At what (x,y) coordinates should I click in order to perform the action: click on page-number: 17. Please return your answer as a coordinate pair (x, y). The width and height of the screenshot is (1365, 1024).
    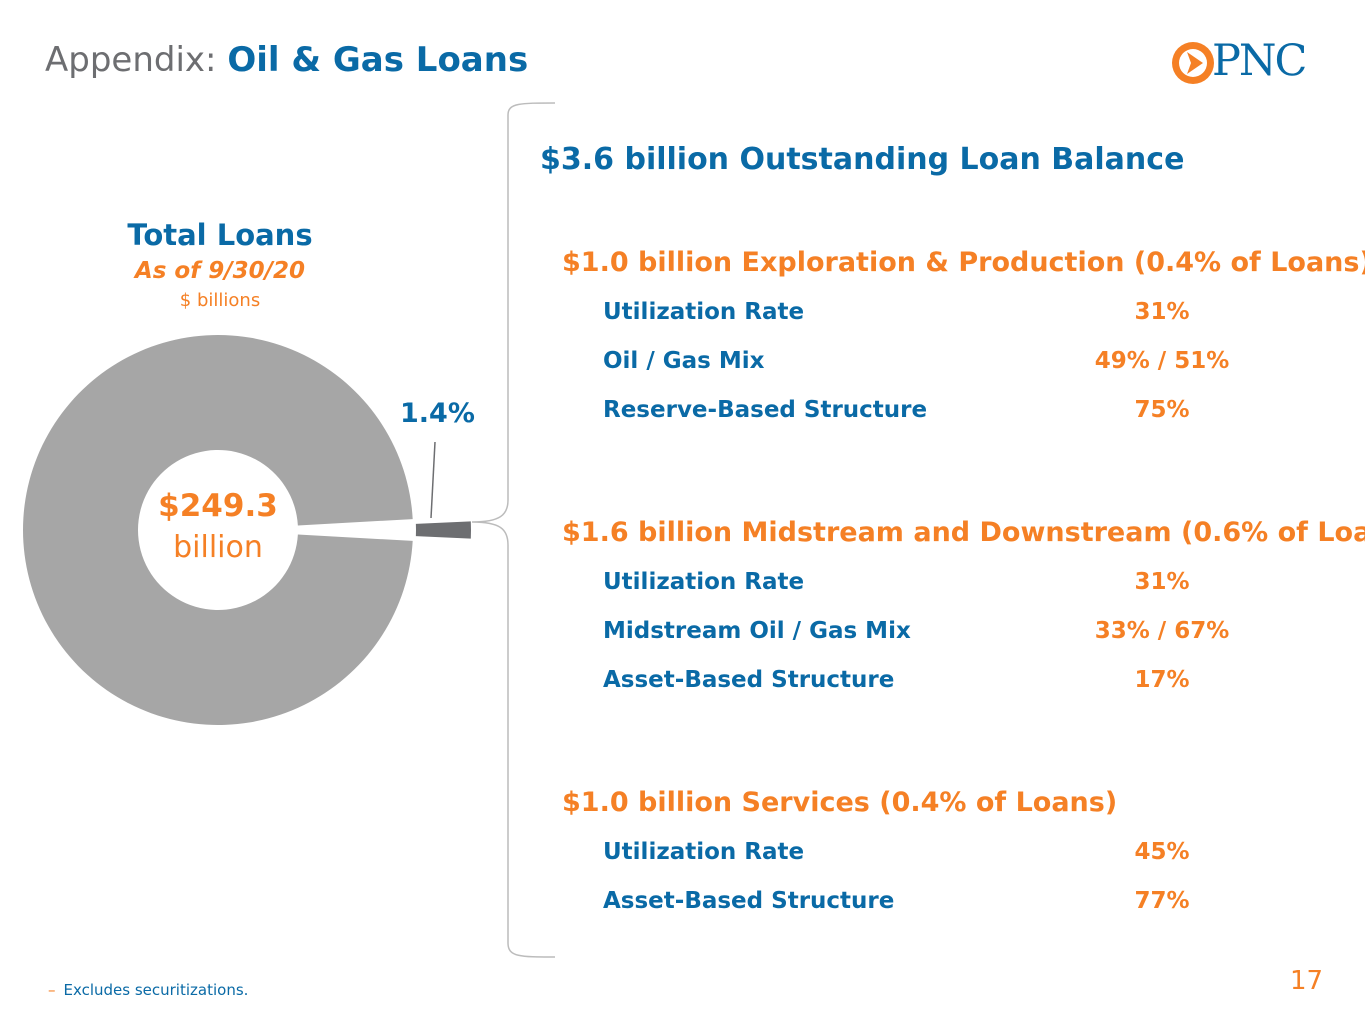
    Looking at the image, I should click on (1307, 981).